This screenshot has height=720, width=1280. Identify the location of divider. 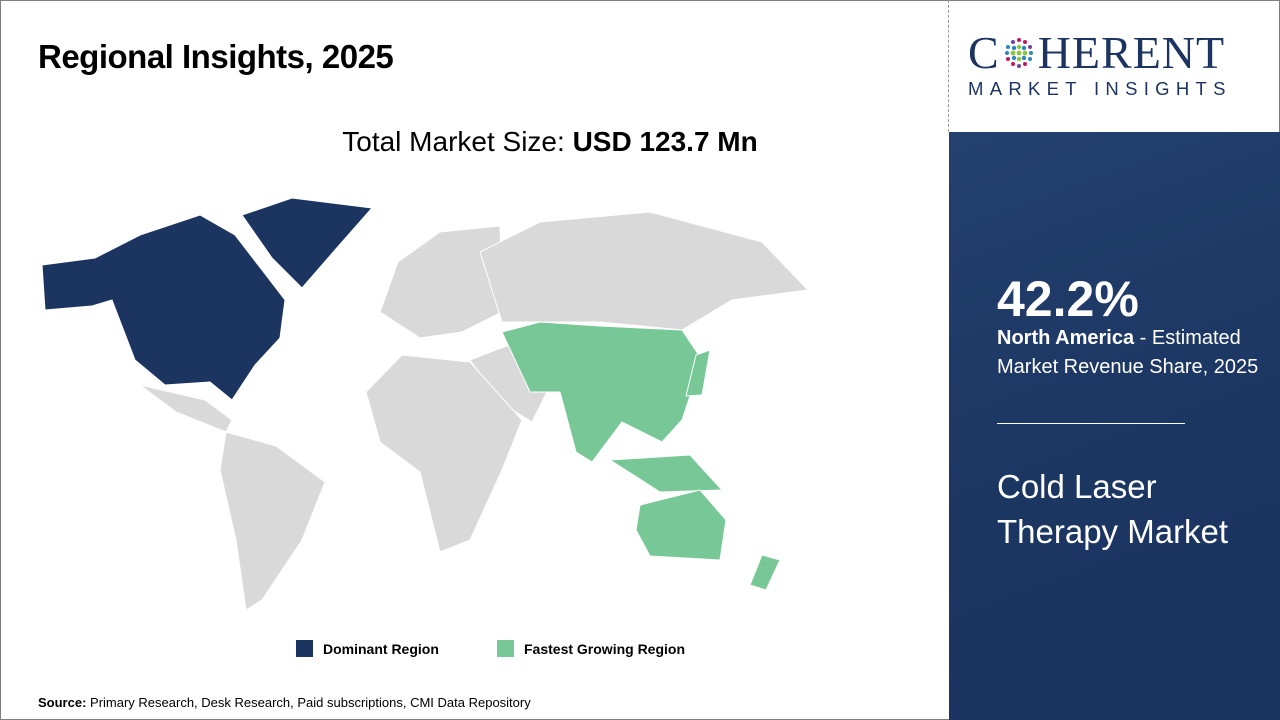
(948, 66).